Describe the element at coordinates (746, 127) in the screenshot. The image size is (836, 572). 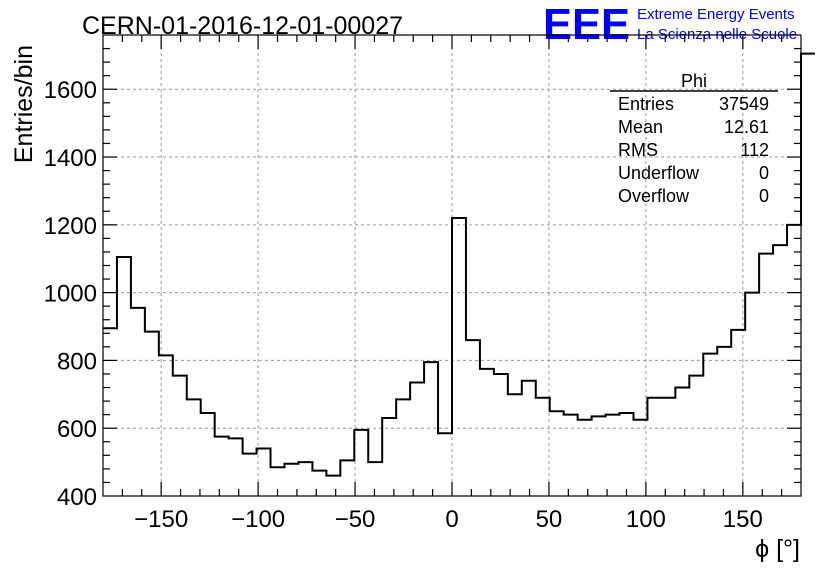
I see `stats-value: 12.61` at that location.